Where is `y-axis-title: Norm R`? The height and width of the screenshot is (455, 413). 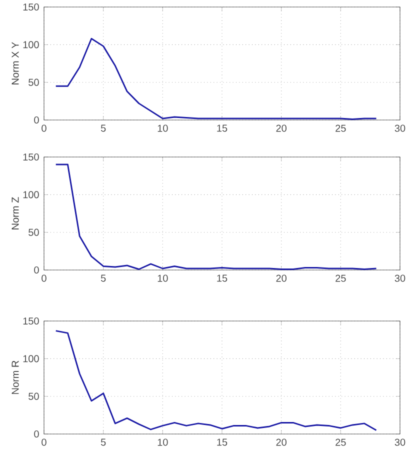 y-axis-title: Norm R is located at coordinates (15, 377).